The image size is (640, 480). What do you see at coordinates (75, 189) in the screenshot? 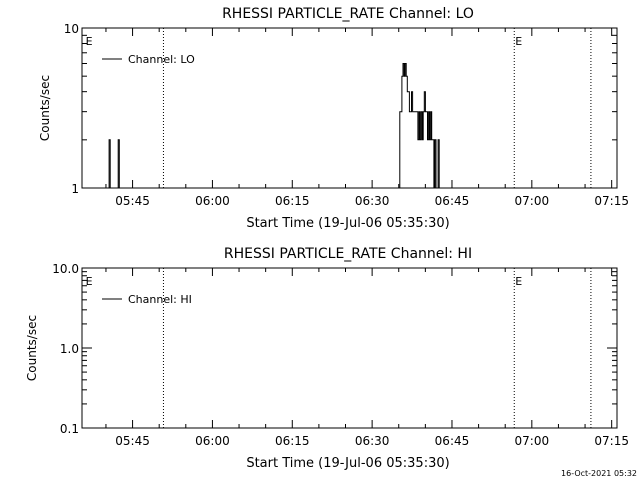
I see `y-tick-label-lo: 1` at bounding box center [75, 189].